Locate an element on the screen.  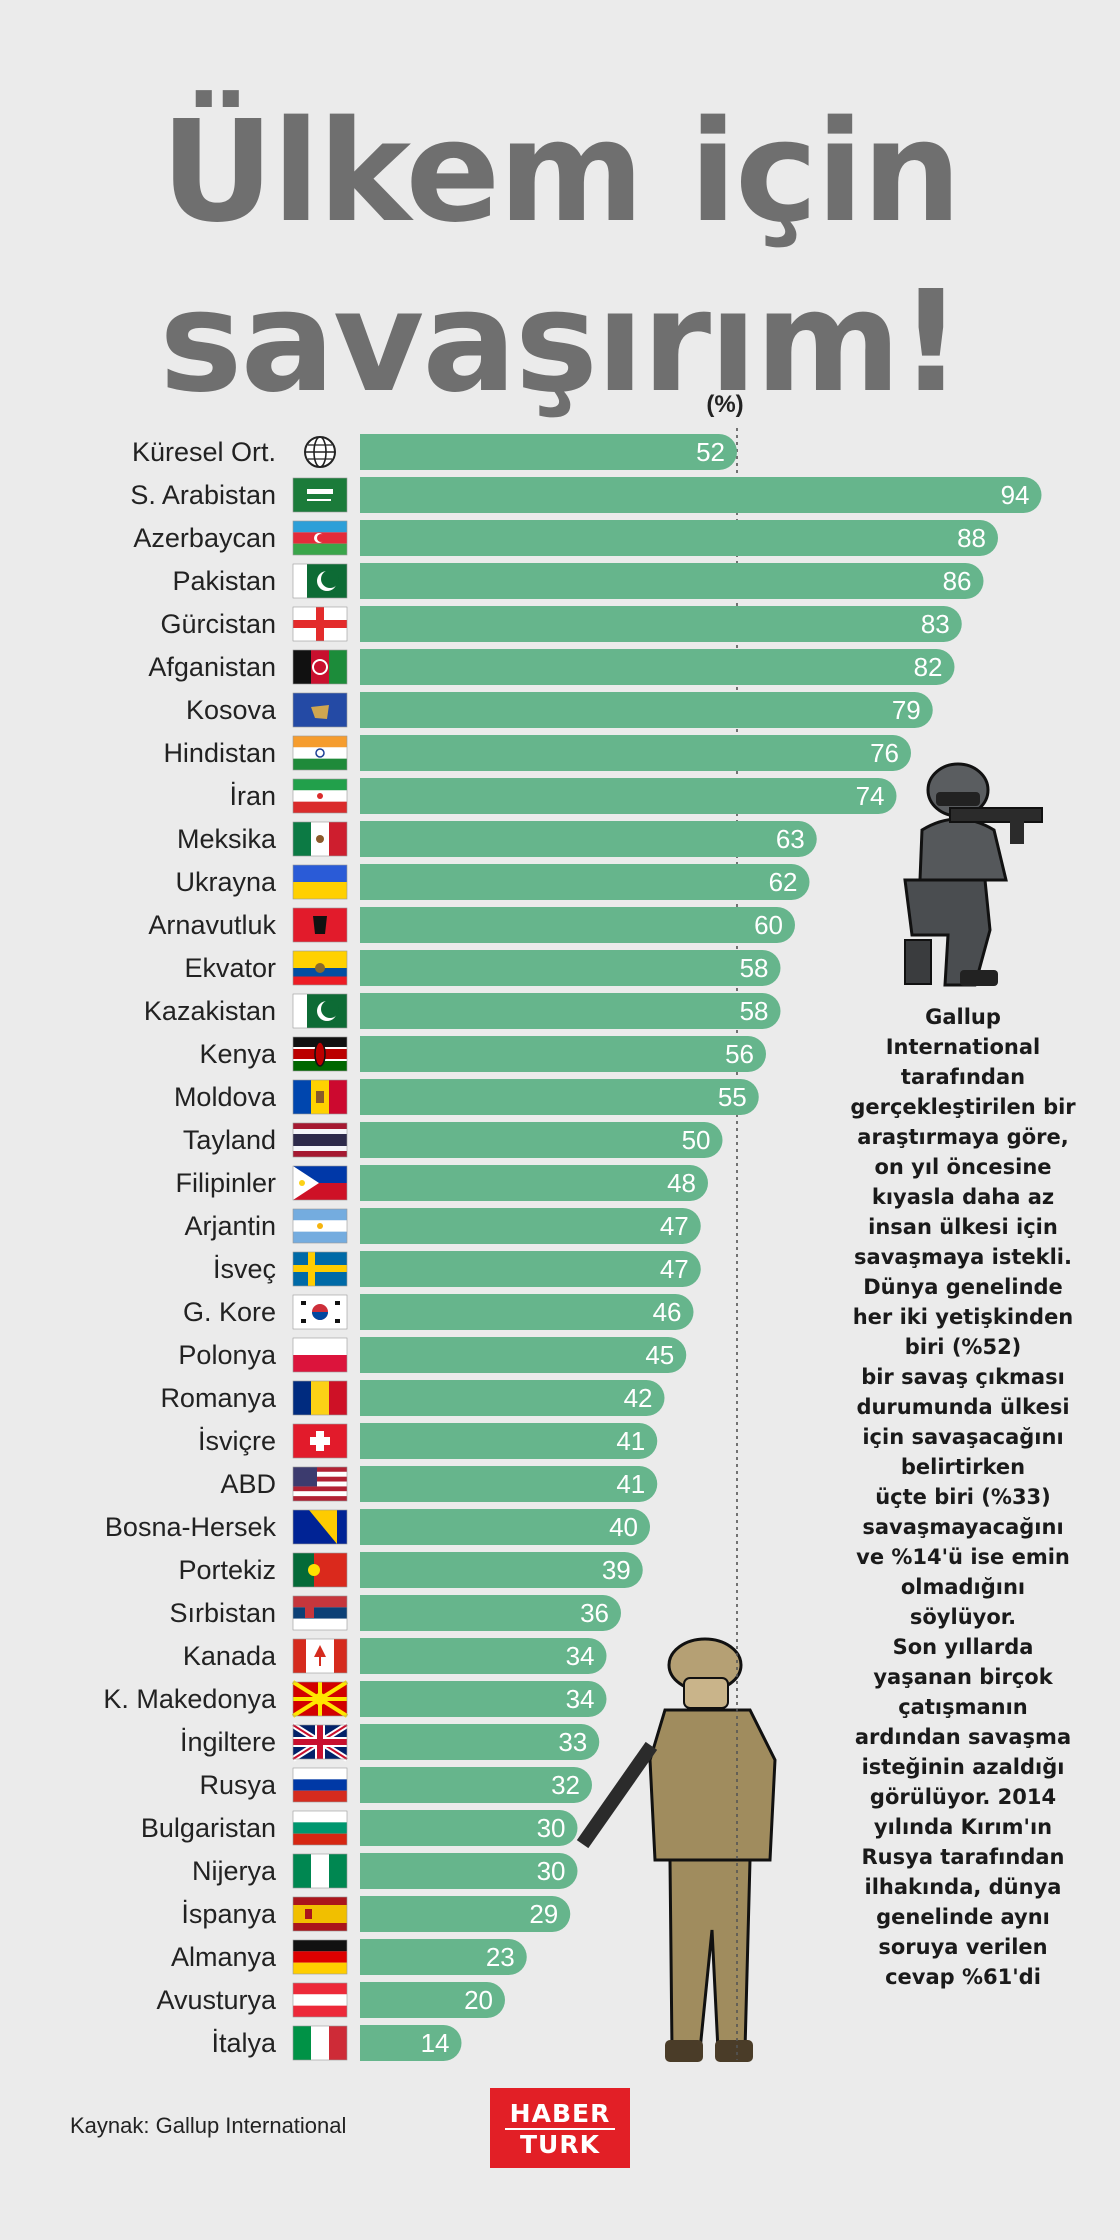
value-label: 40 is located at coordinates (623, 1527).